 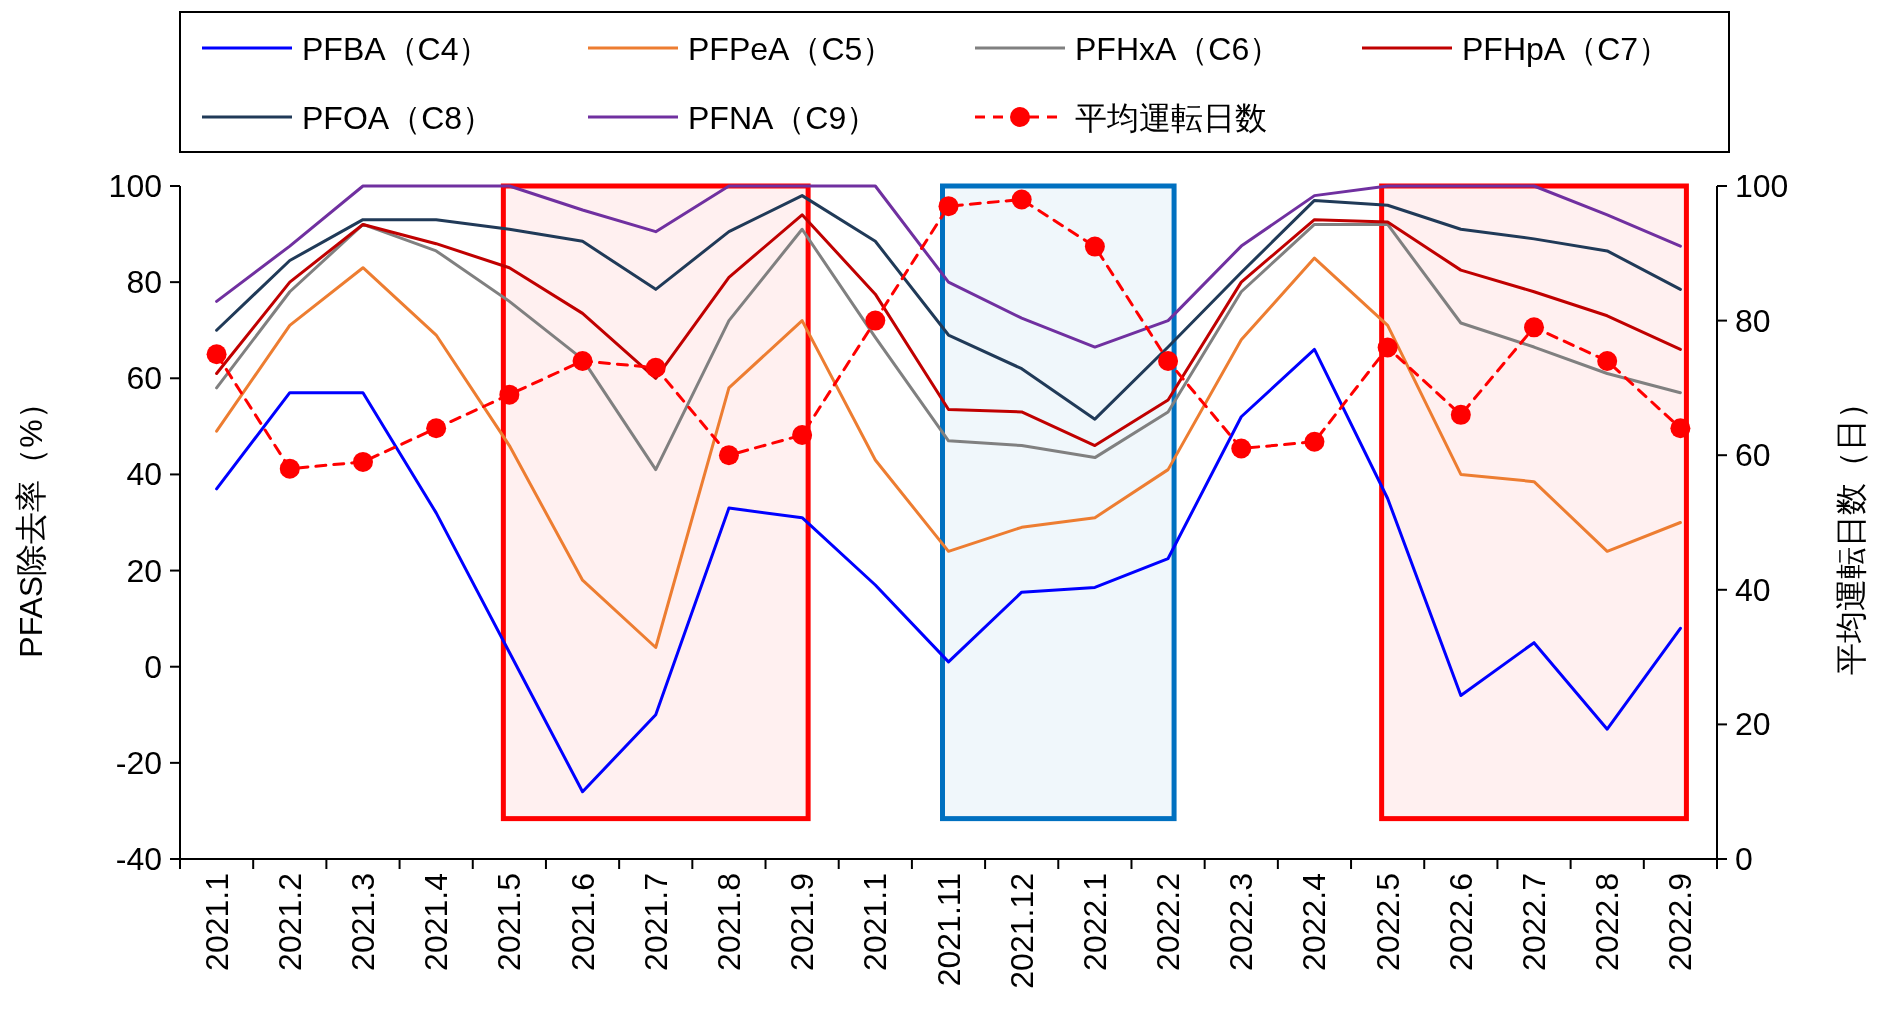 What do you see at coordinates (138, 762) in the screenshot?
I see `y-tick-label: -20` at bounding box center [138, 762].